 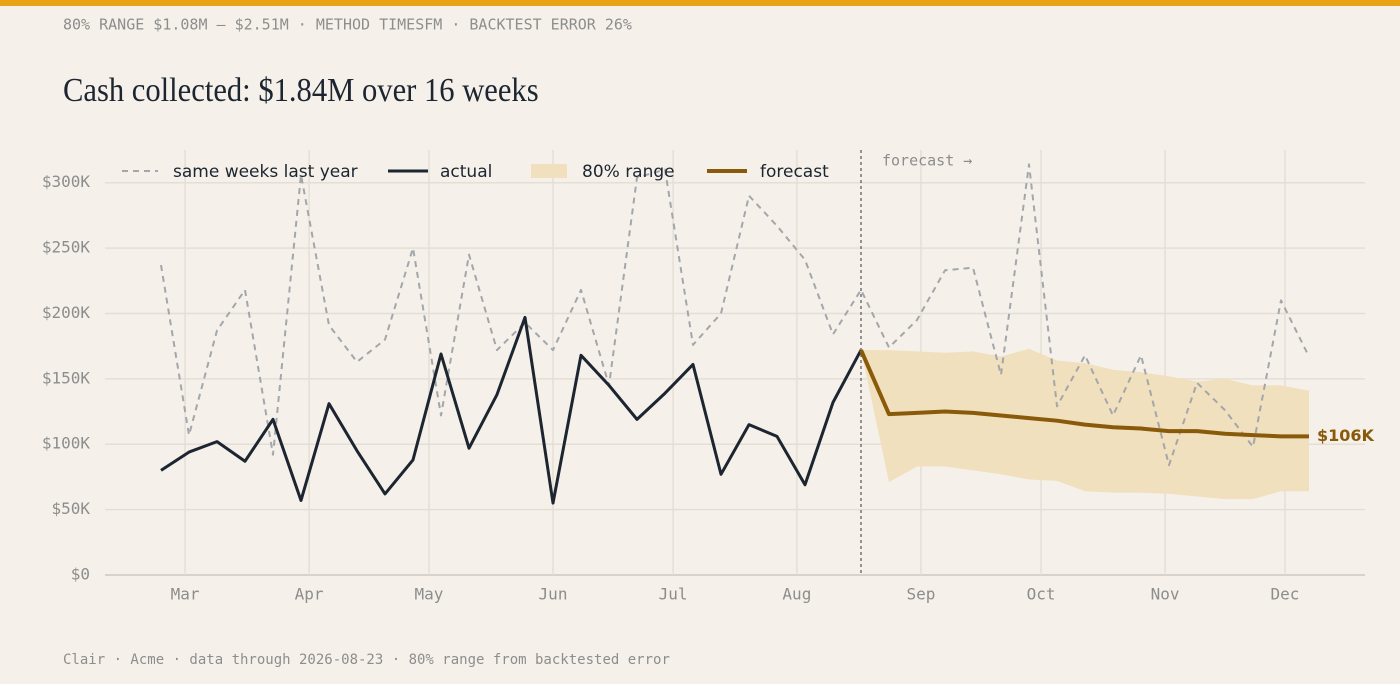 I want to click on x-tick-label: Sep, so click(x=920, y=594).